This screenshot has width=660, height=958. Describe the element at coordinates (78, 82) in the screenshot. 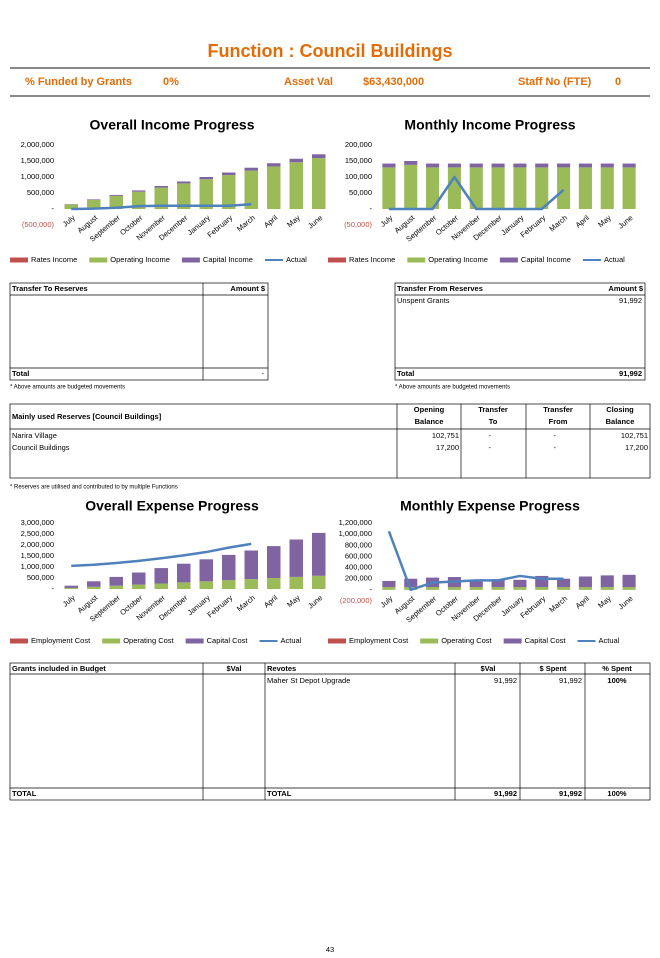

I see `field-label: % Funded by Grants` at that location.